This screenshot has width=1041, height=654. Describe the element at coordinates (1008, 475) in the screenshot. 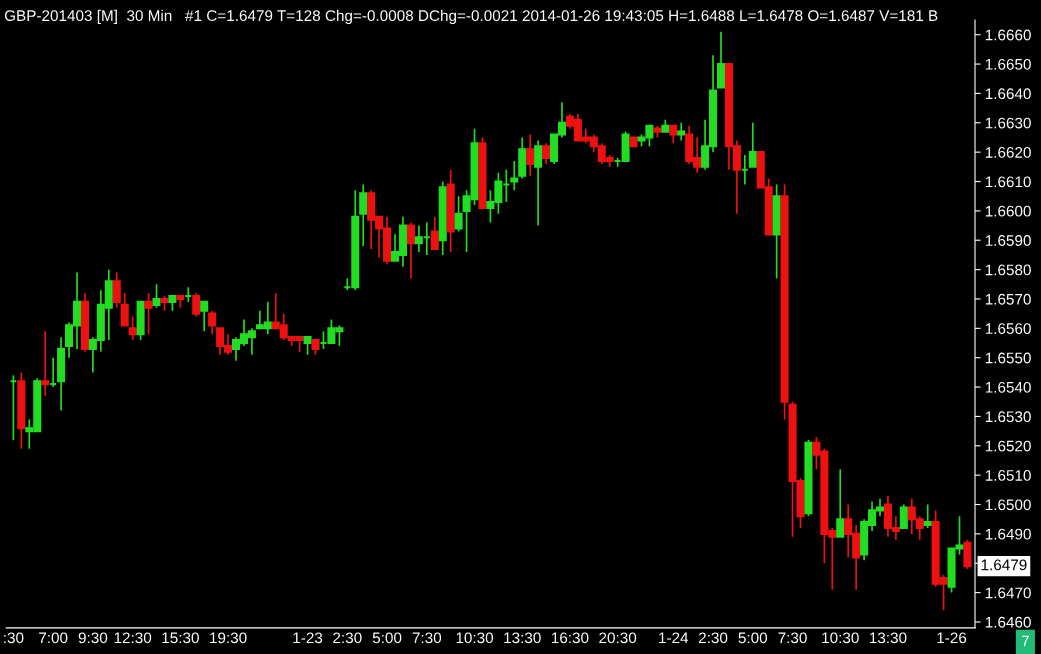

I see `y-tick-label: 1.6510` at that location.